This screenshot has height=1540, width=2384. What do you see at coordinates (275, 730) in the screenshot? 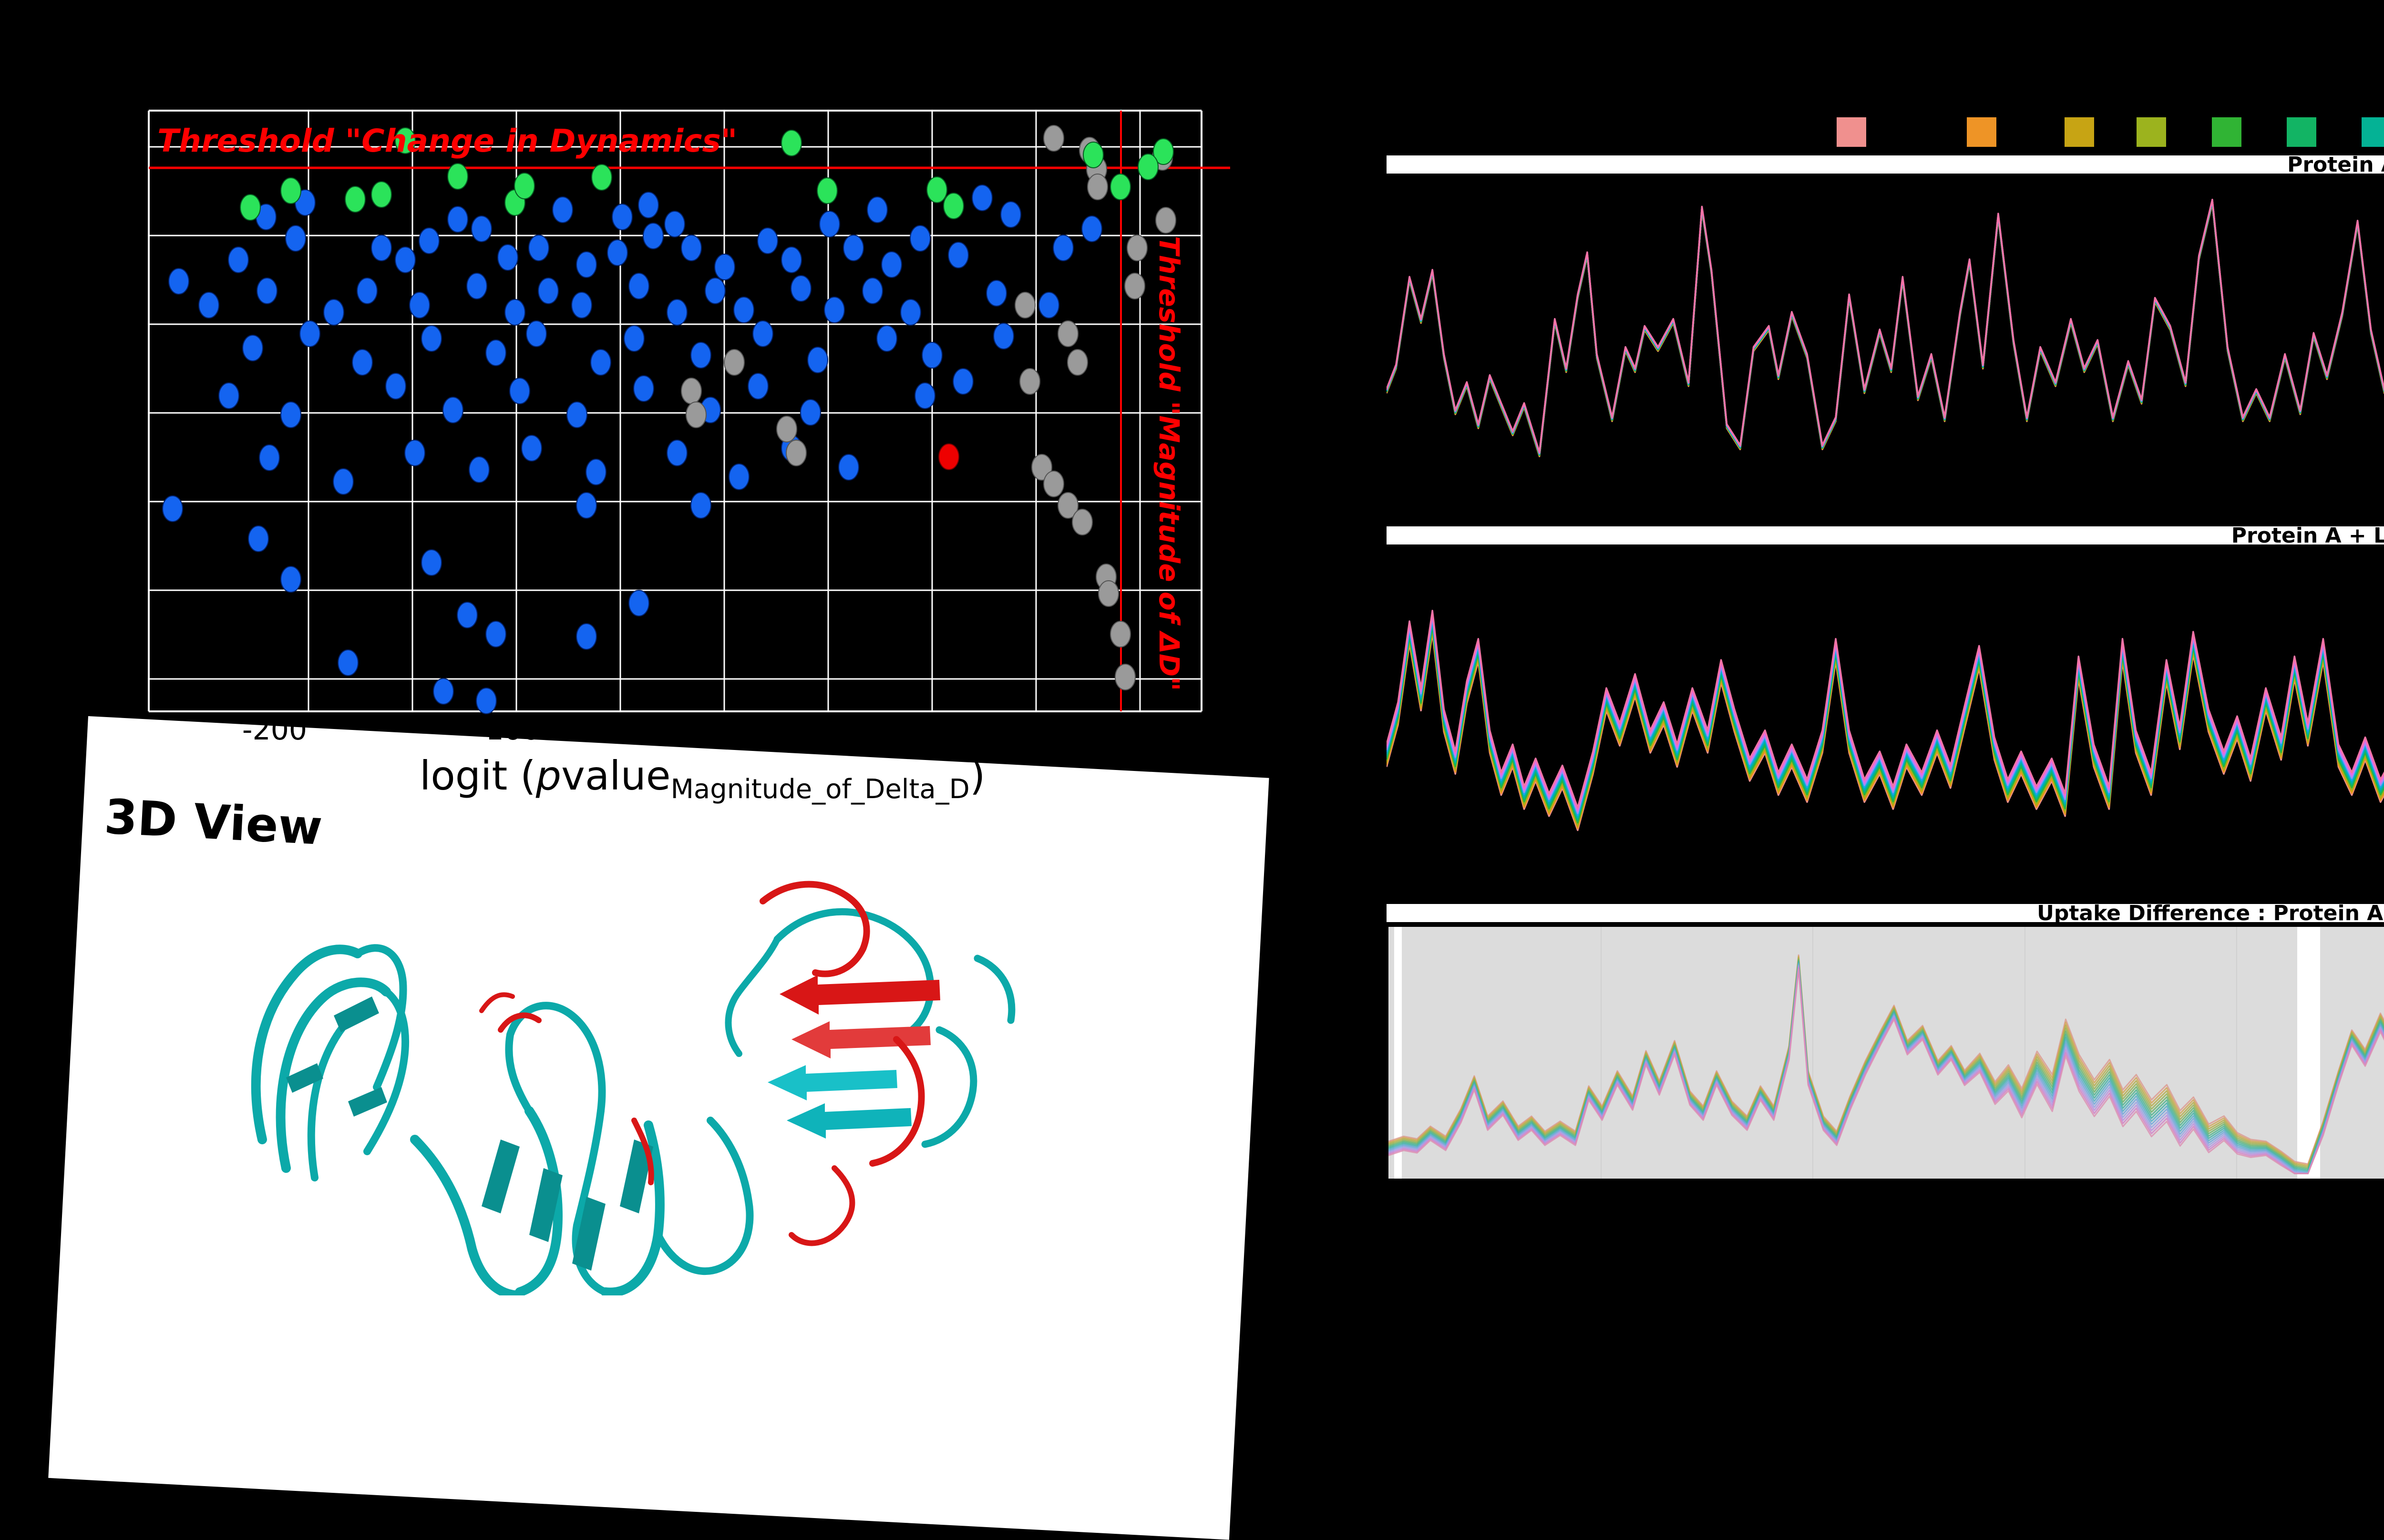
I see `volcano-x-tick-minus200: -200` at bounding box center [275, 730].